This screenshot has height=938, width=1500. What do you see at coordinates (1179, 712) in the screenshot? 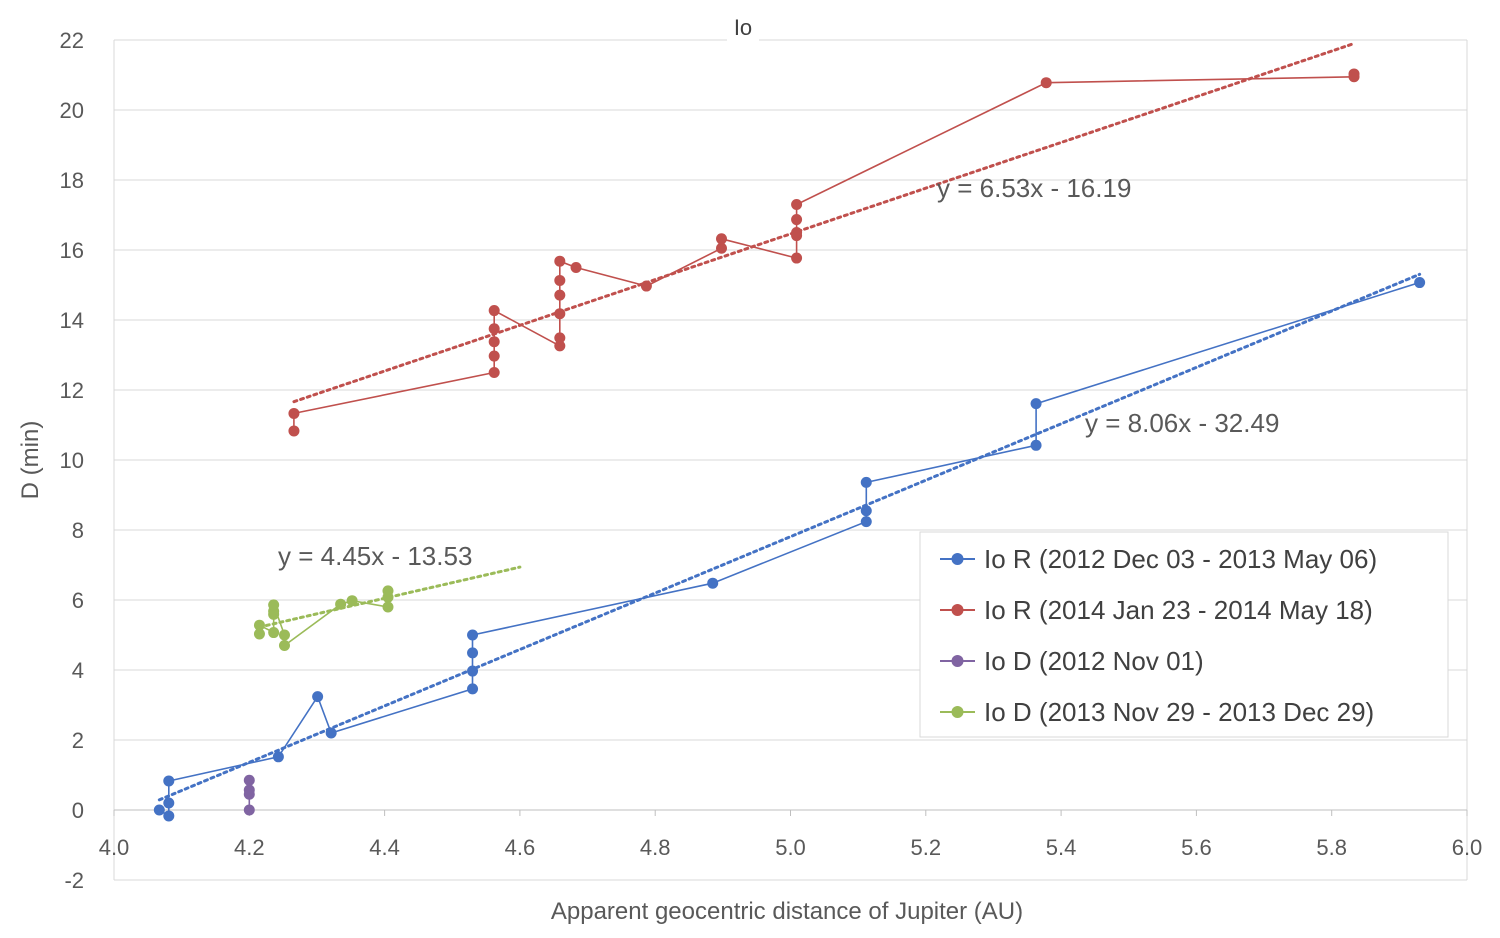
I see `legend-label: Io D (2013 Nov 29 - 2013 Dec 29)` at bounding box center [1179, 712].